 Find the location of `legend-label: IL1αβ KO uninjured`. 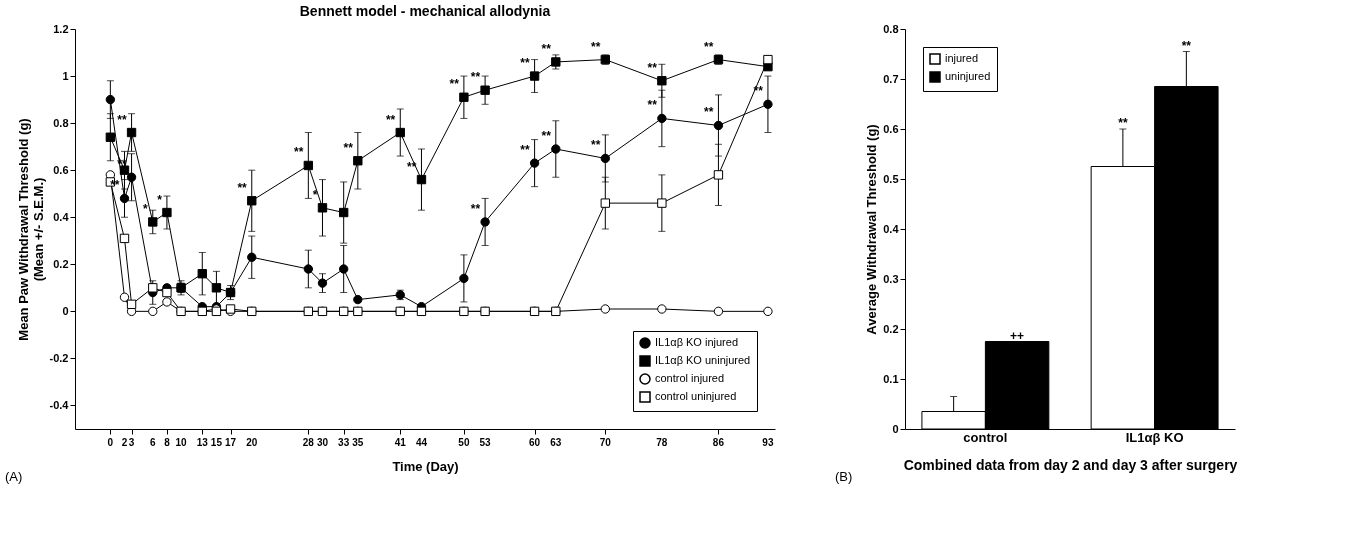

legend-label: IL1αβ KO uninjured is located at coordinates (703, 360).